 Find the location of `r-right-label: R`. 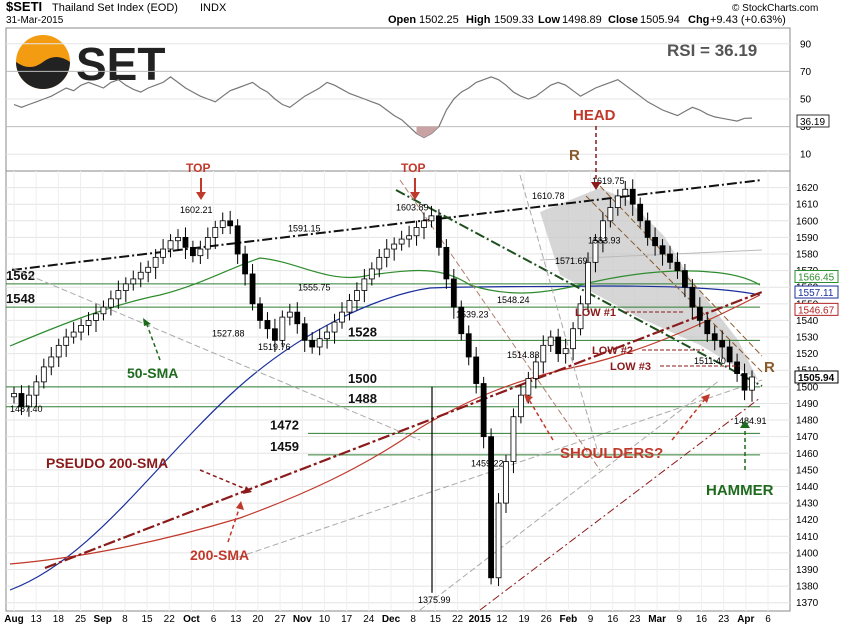

r-right-label: R is located at coordinates (769, 367).